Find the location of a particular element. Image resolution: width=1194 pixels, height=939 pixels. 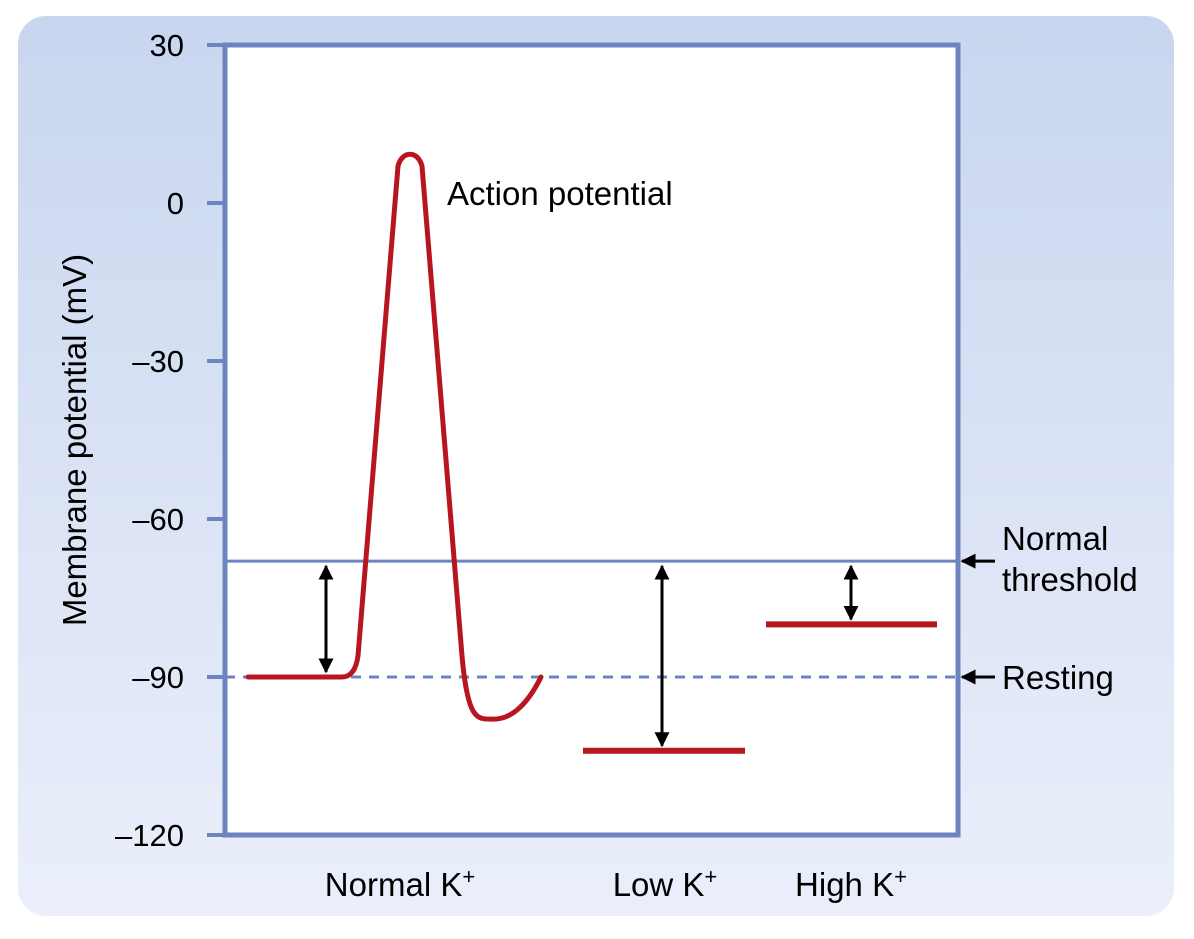

y-tick-label: –90 is located at coordinates (158, 677).